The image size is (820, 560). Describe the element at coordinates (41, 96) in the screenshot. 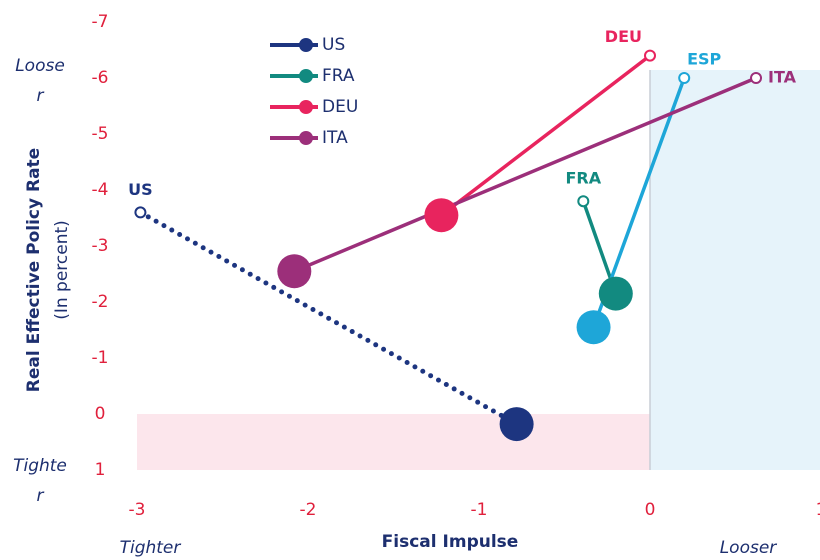

I see `y-top-label: r` at that location.